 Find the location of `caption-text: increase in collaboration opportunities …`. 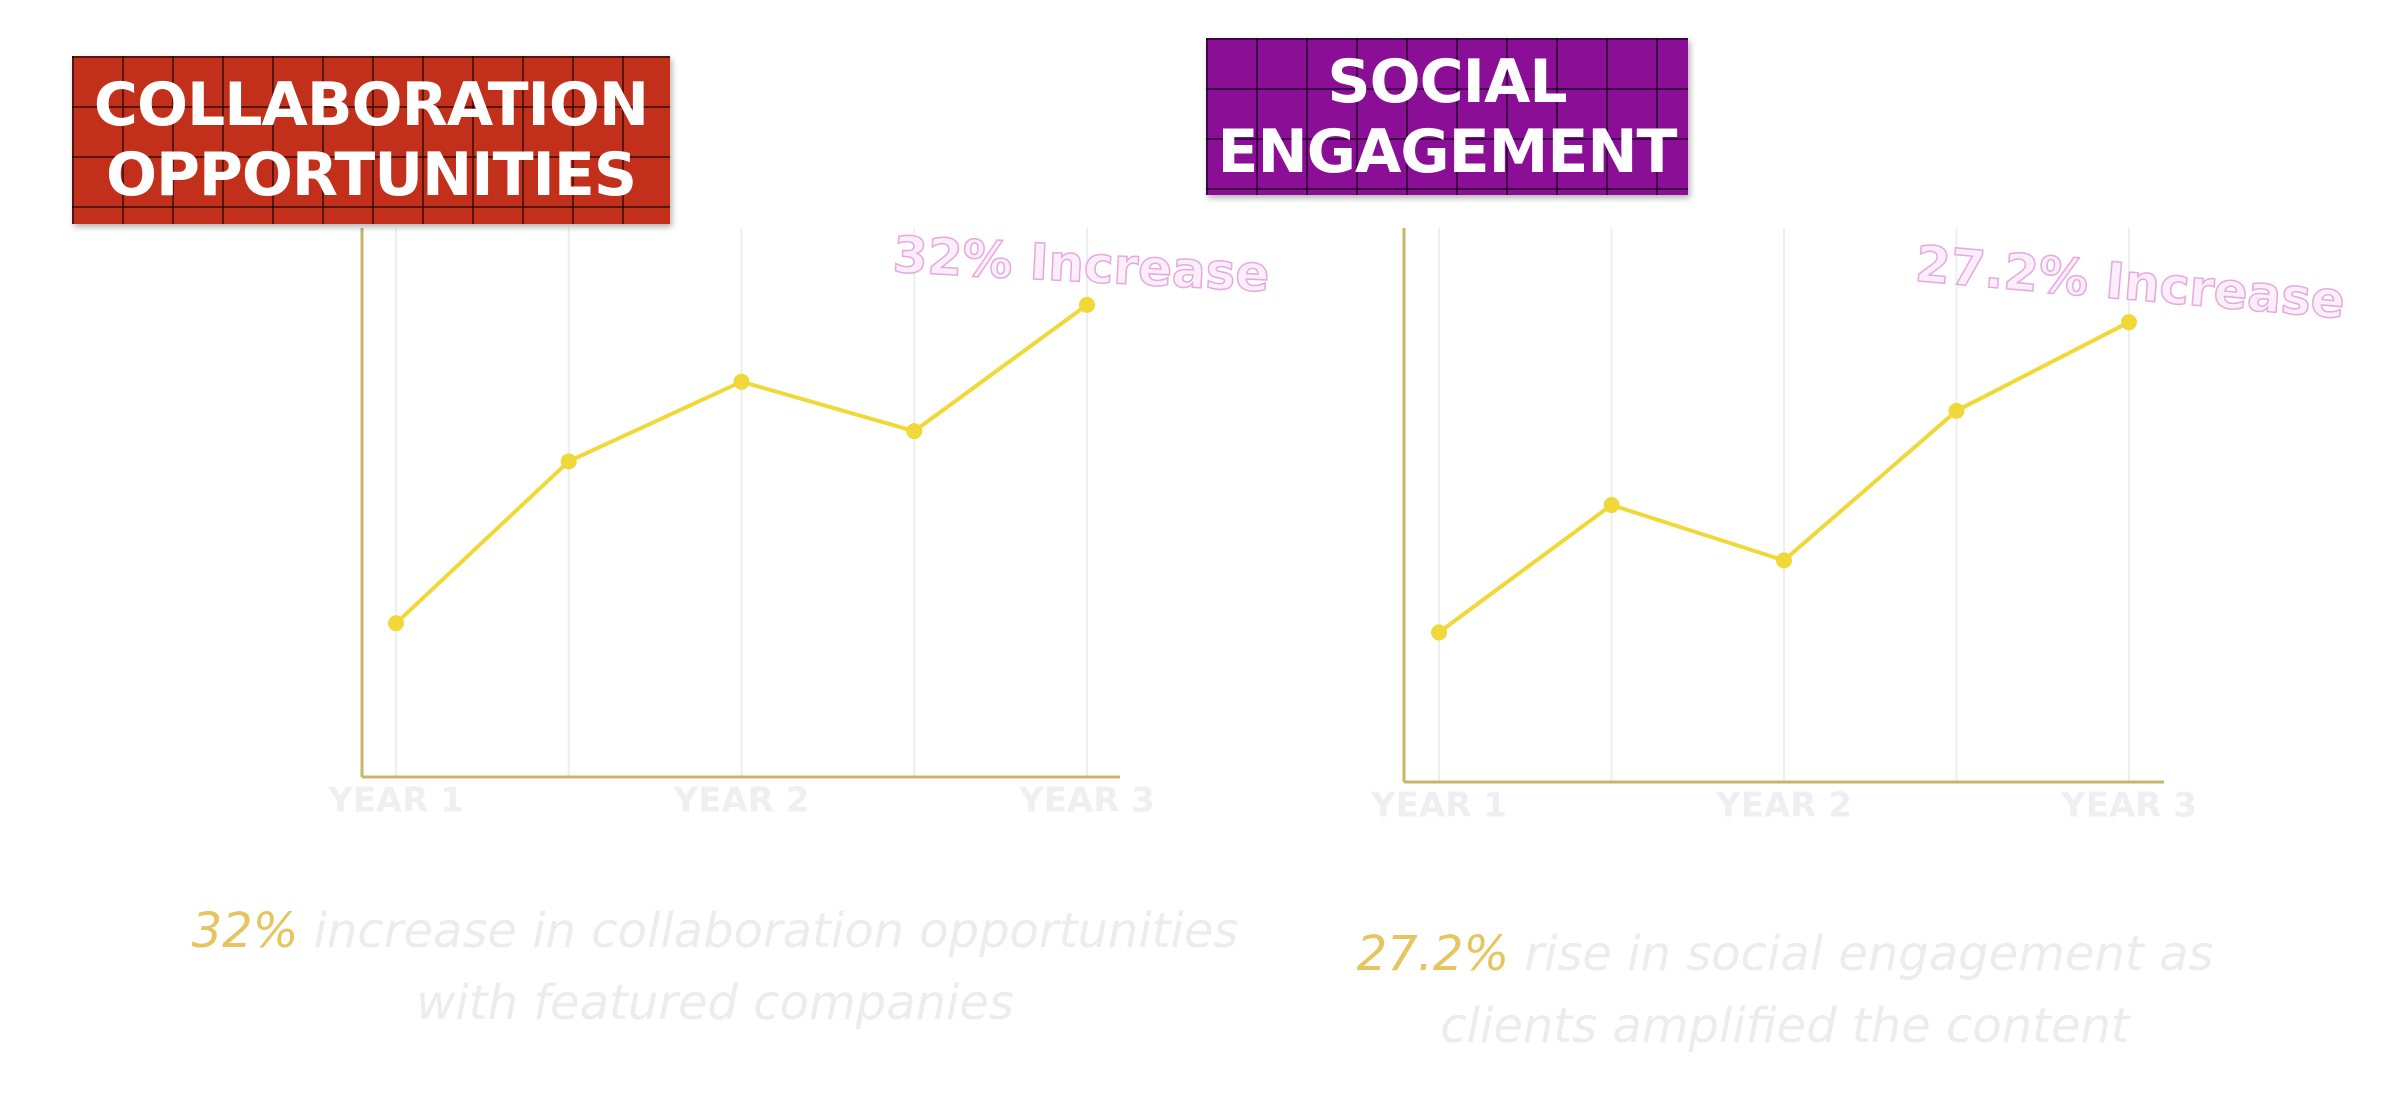

caption-text: increase in collaboration opportunities … is located at coordinates (776, 967).